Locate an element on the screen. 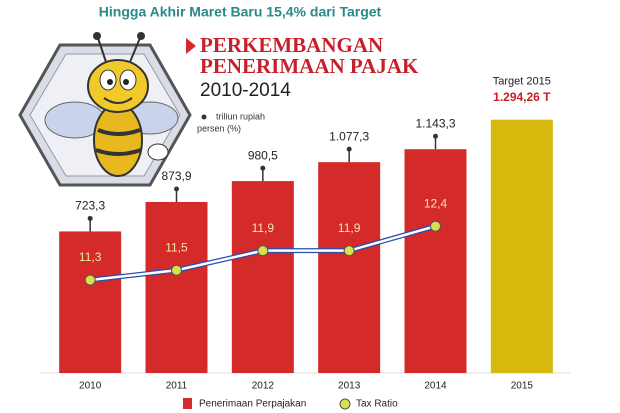 This screenshot has height=413, width=620. unit-label: triliun rupiah is located at coordinates (240, 116).